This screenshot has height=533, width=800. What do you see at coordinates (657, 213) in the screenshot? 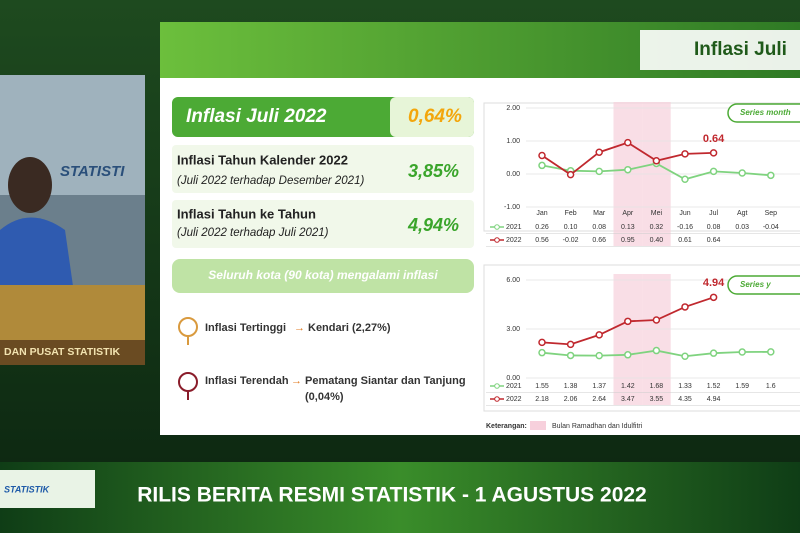
I see `x-tick-label: Mei` at bounding box center [657, 213].